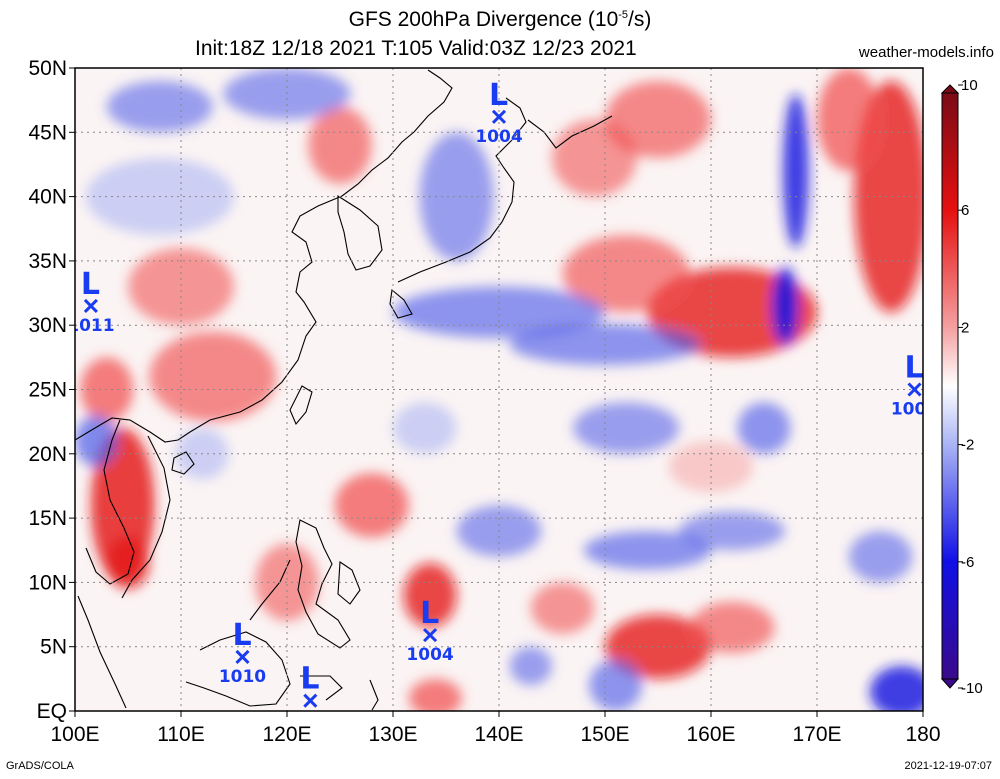  Describe the element at coordinates (816, 734) in the screenshot. I see `lon-tick-label: 170E` at that location.